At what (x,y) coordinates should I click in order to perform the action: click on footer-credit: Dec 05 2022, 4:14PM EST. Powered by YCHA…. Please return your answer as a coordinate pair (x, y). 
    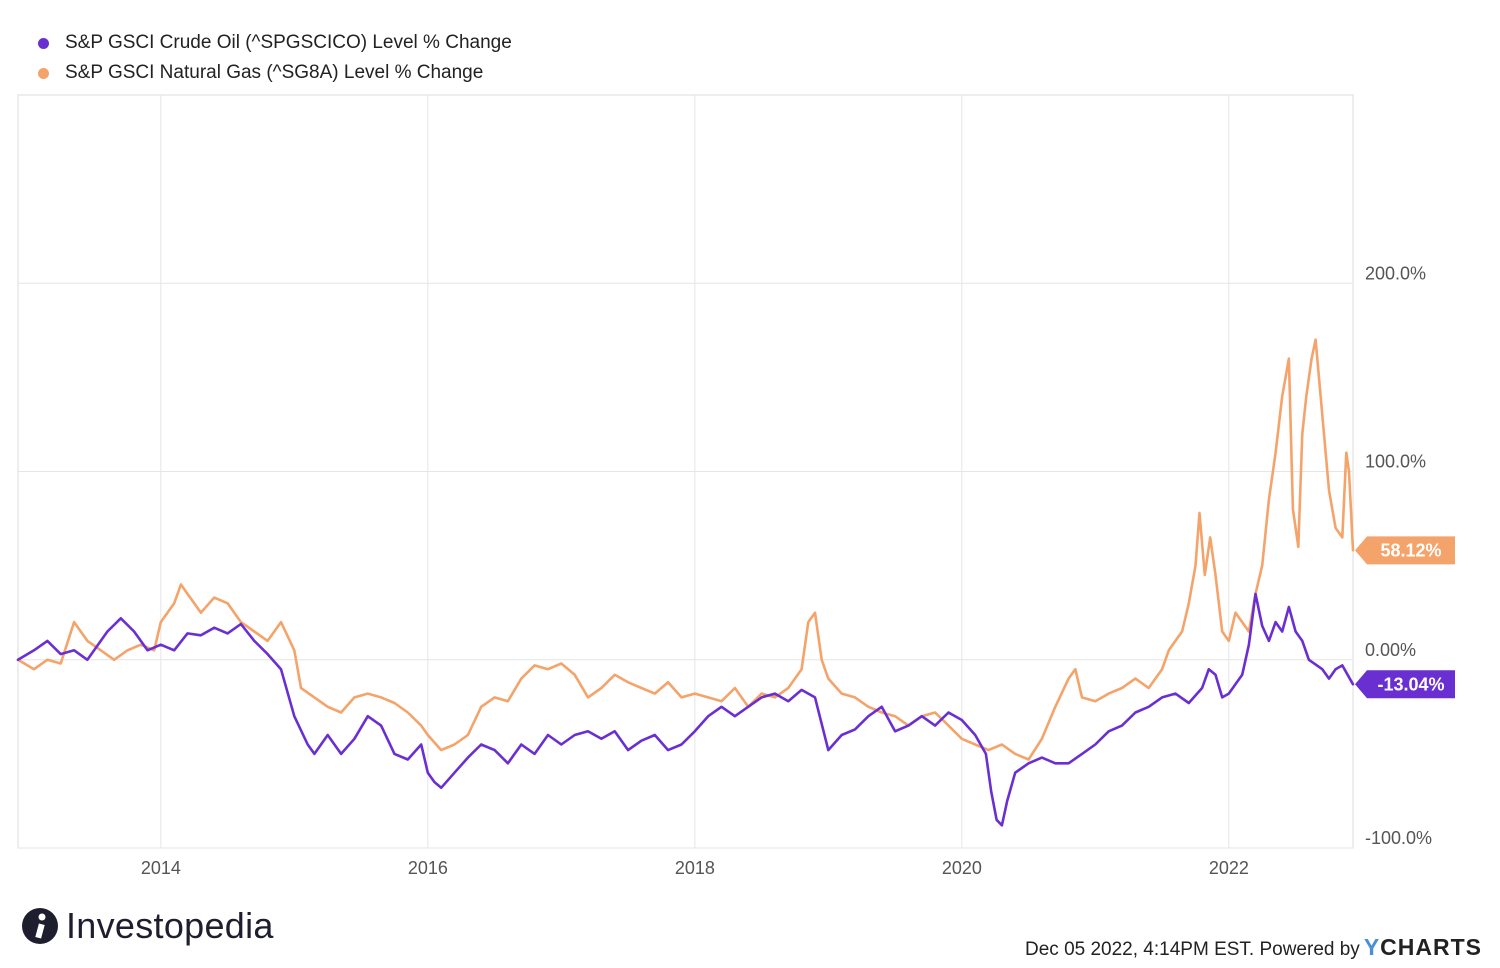
    Looking at the image, I should click on (1253, 947).